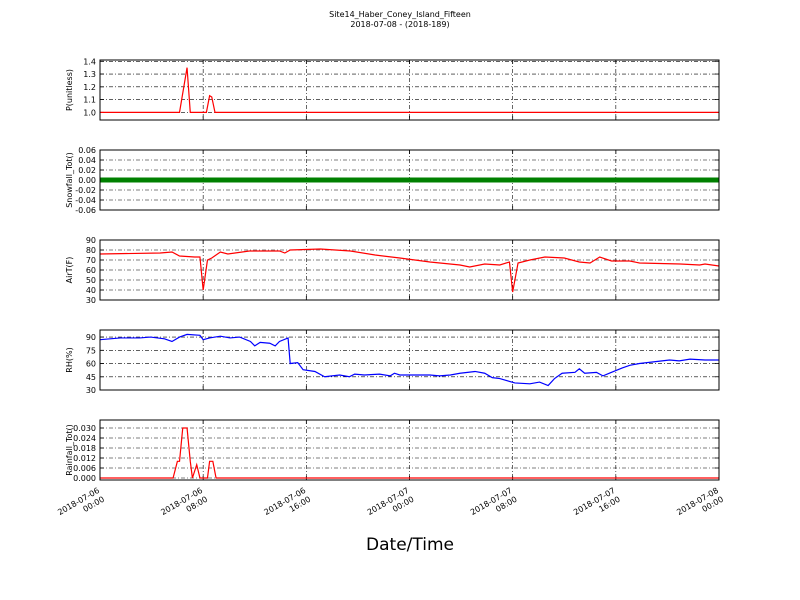  What do you see at coordinates (91, 377) in the screenshot?
I see `y-tick-label: 45` at bounding box center [91, 377].